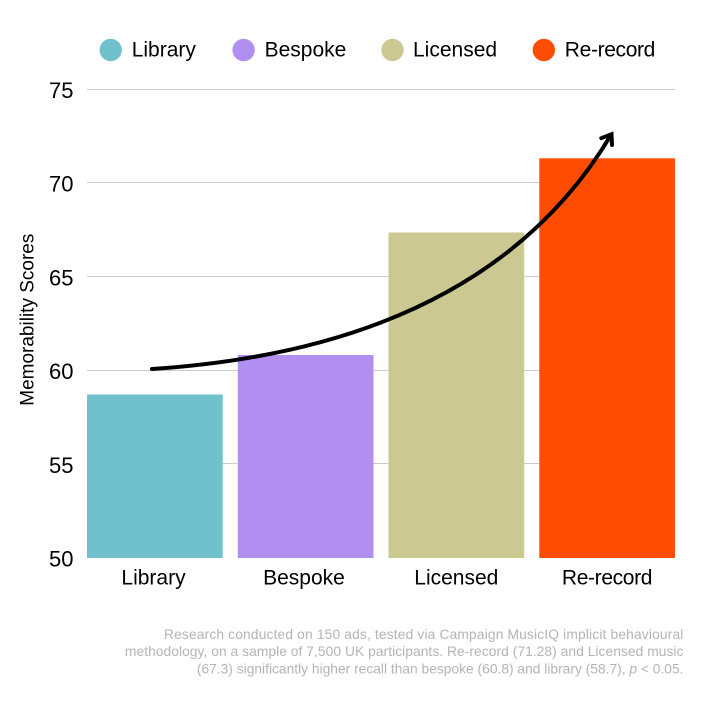 Image resolution: width=714 pixels, height=702 pixels. Describe the element at coordinates (28, 320) in the screenshot. I see `svg-text: Memorability Scores` at that location.